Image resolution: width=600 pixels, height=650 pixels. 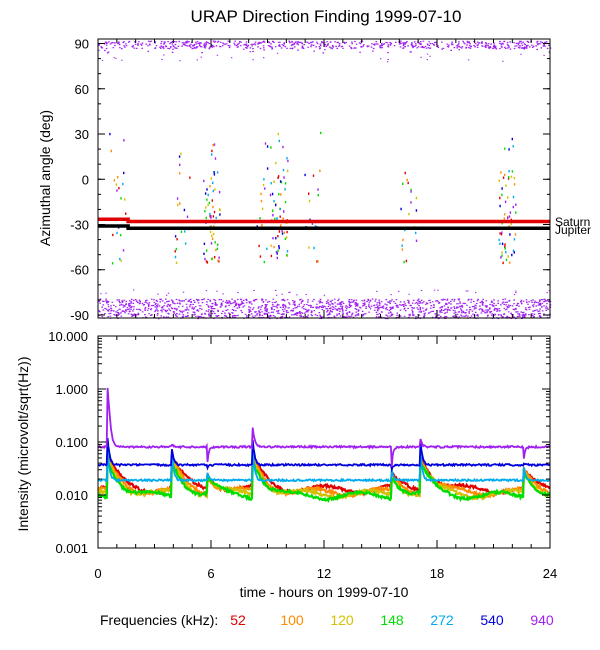 I want to click on jupiter-label: Jupiter, so click(x=573, y=230).